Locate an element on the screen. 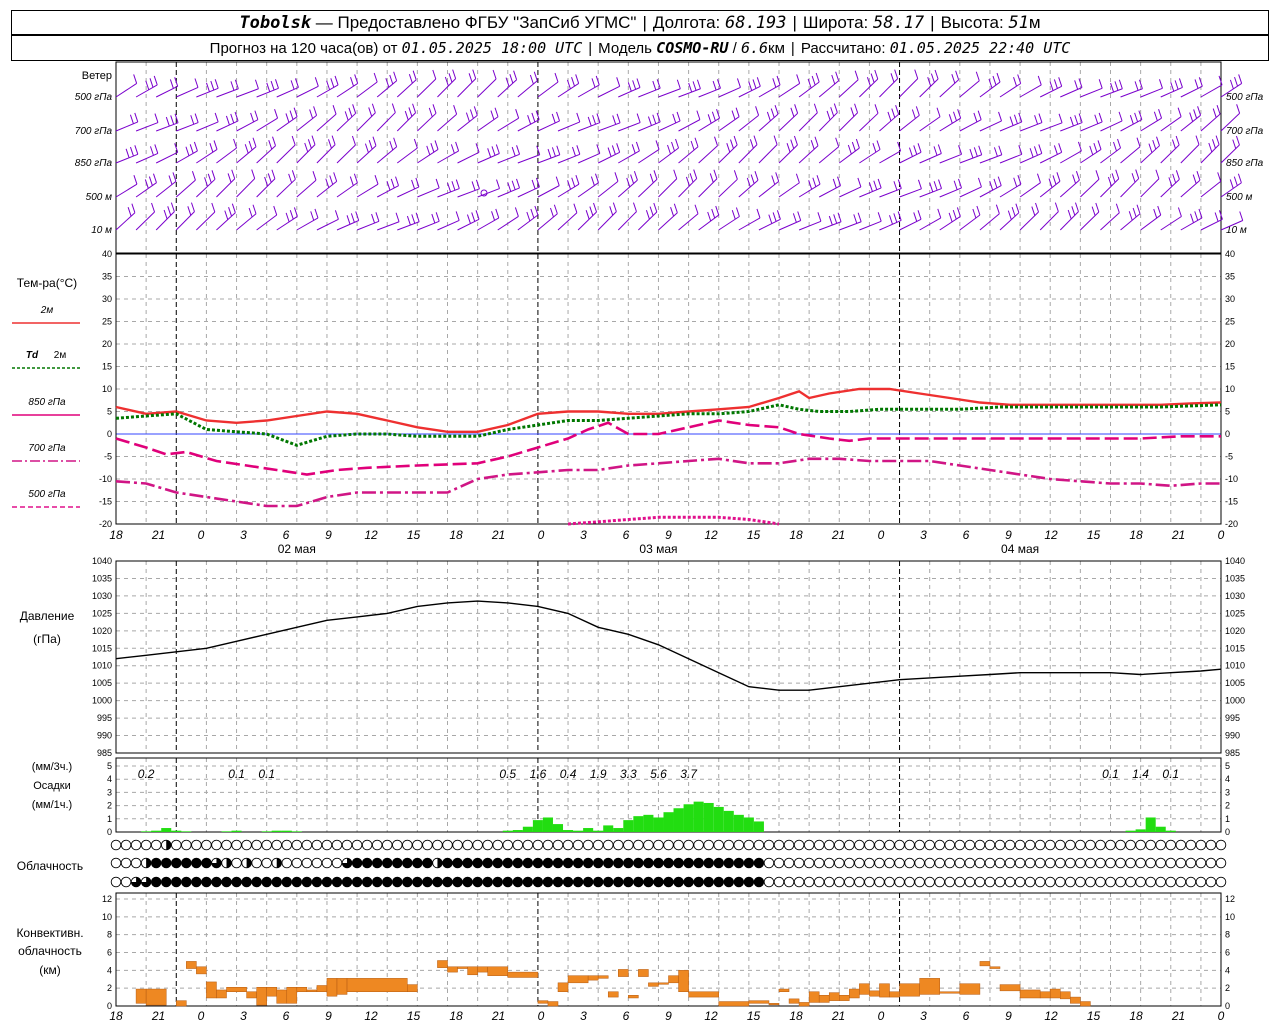  y-tick-label-left: 10 is located at coordinates (107, 917).